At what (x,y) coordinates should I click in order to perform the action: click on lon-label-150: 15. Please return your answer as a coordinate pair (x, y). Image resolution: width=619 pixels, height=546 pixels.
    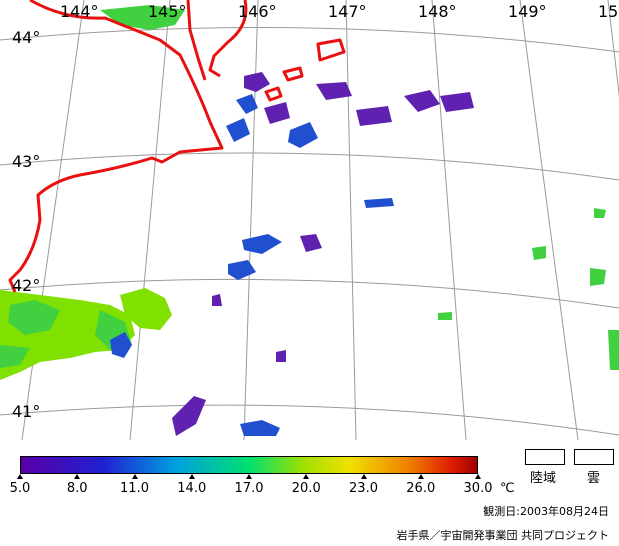
    Looking at the image, I should click on (608, 11).